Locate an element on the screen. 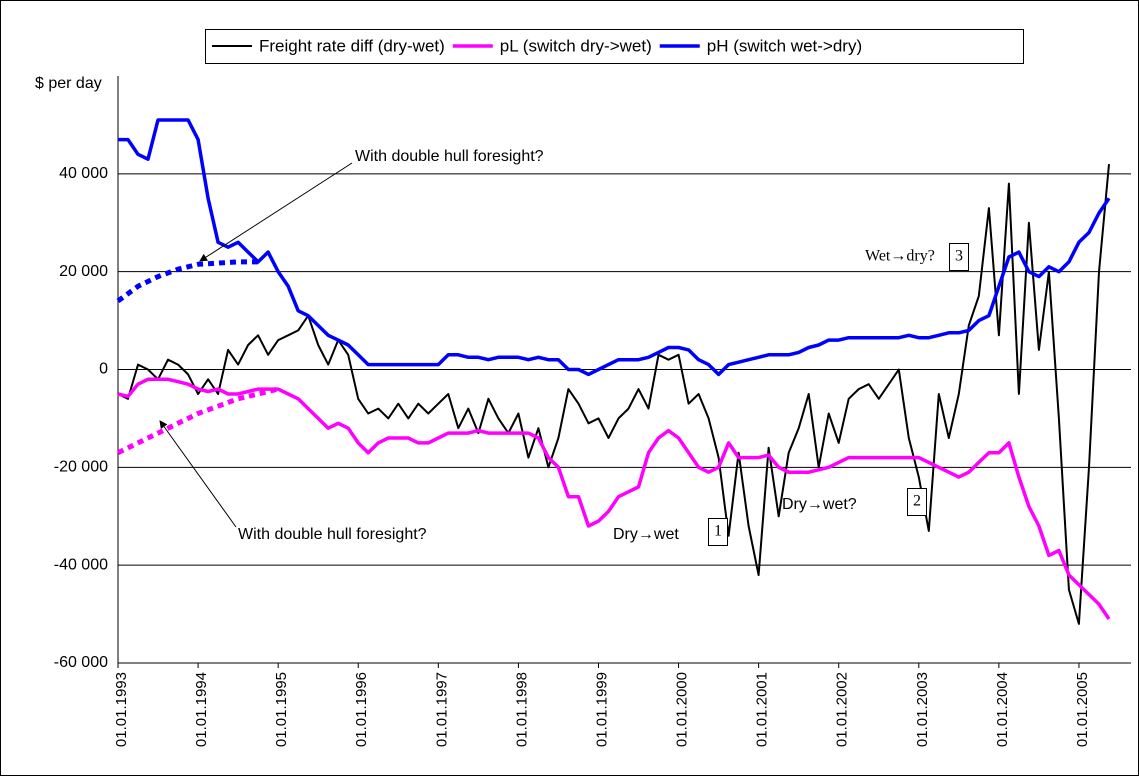 This screenshot has width=1139, height=776. x-tick-label: 01.01.1997 is located at coordinates (441, 709).